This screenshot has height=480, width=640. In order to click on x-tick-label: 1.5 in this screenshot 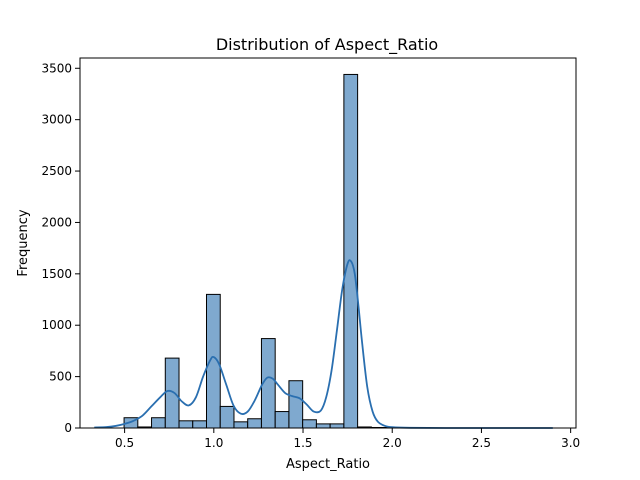, I will do `click(302, 443)`.